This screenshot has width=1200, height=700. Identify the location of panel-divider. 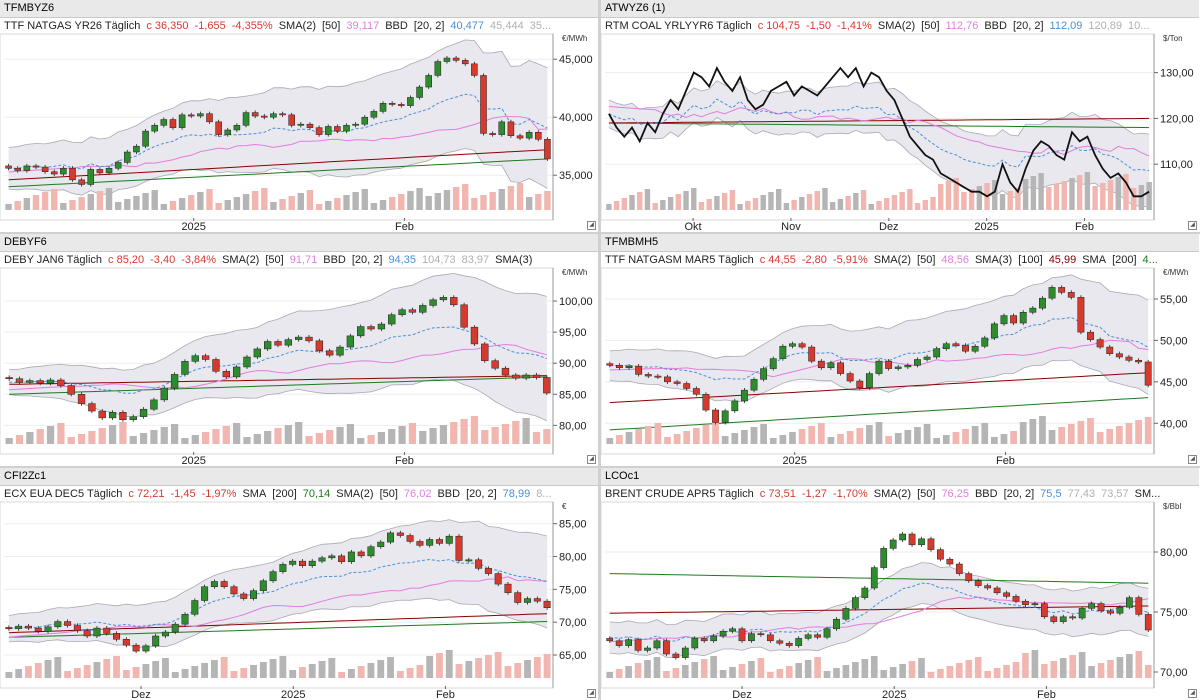
(599, 350).